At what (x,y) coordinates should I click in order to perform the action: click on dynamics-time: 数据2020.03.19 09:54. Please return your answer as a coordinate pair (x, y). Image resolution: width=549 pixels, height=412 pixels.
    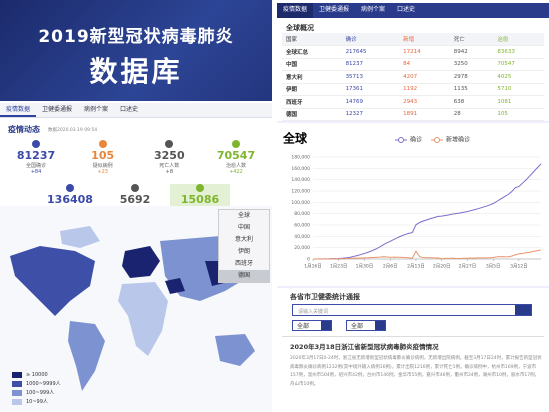
    Looking at the image, I should click on (73, 130).